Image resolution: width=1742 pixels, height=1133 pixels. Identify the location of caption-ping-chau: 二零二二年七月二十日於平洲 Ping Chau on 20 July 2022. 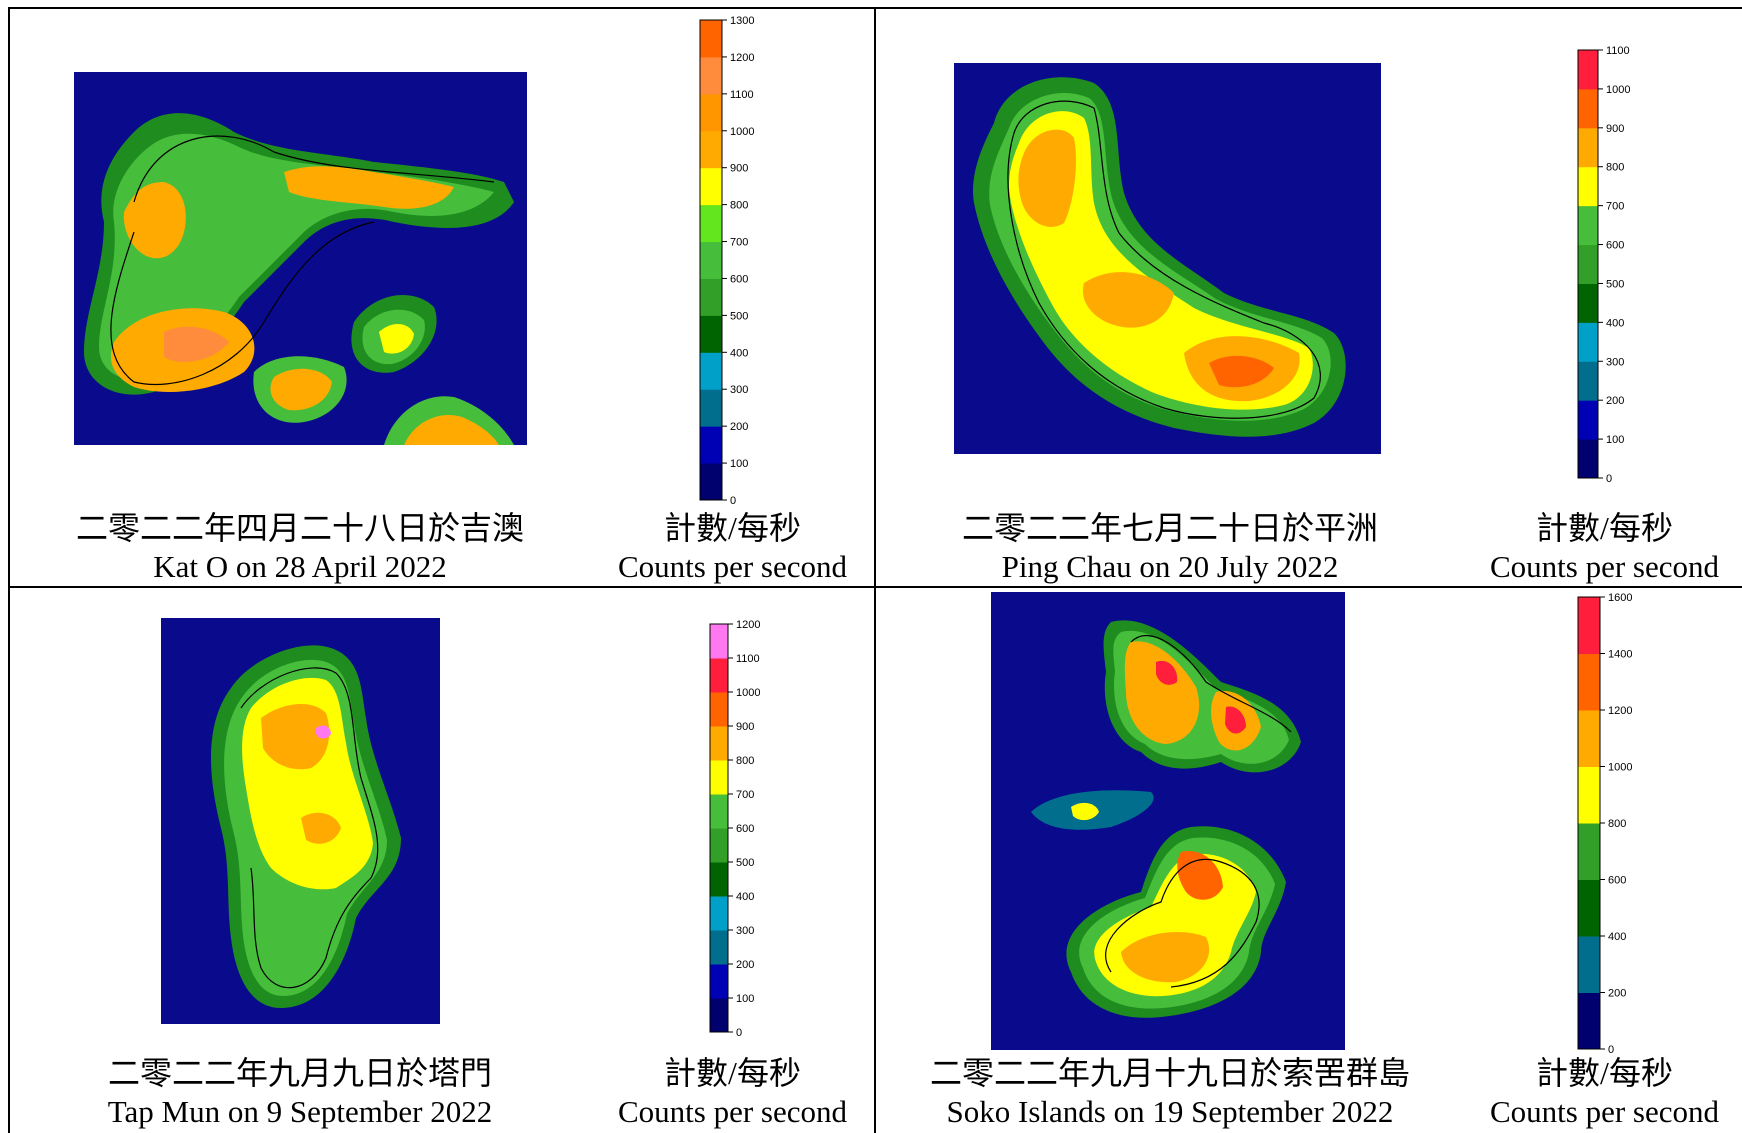
(1170, 547).